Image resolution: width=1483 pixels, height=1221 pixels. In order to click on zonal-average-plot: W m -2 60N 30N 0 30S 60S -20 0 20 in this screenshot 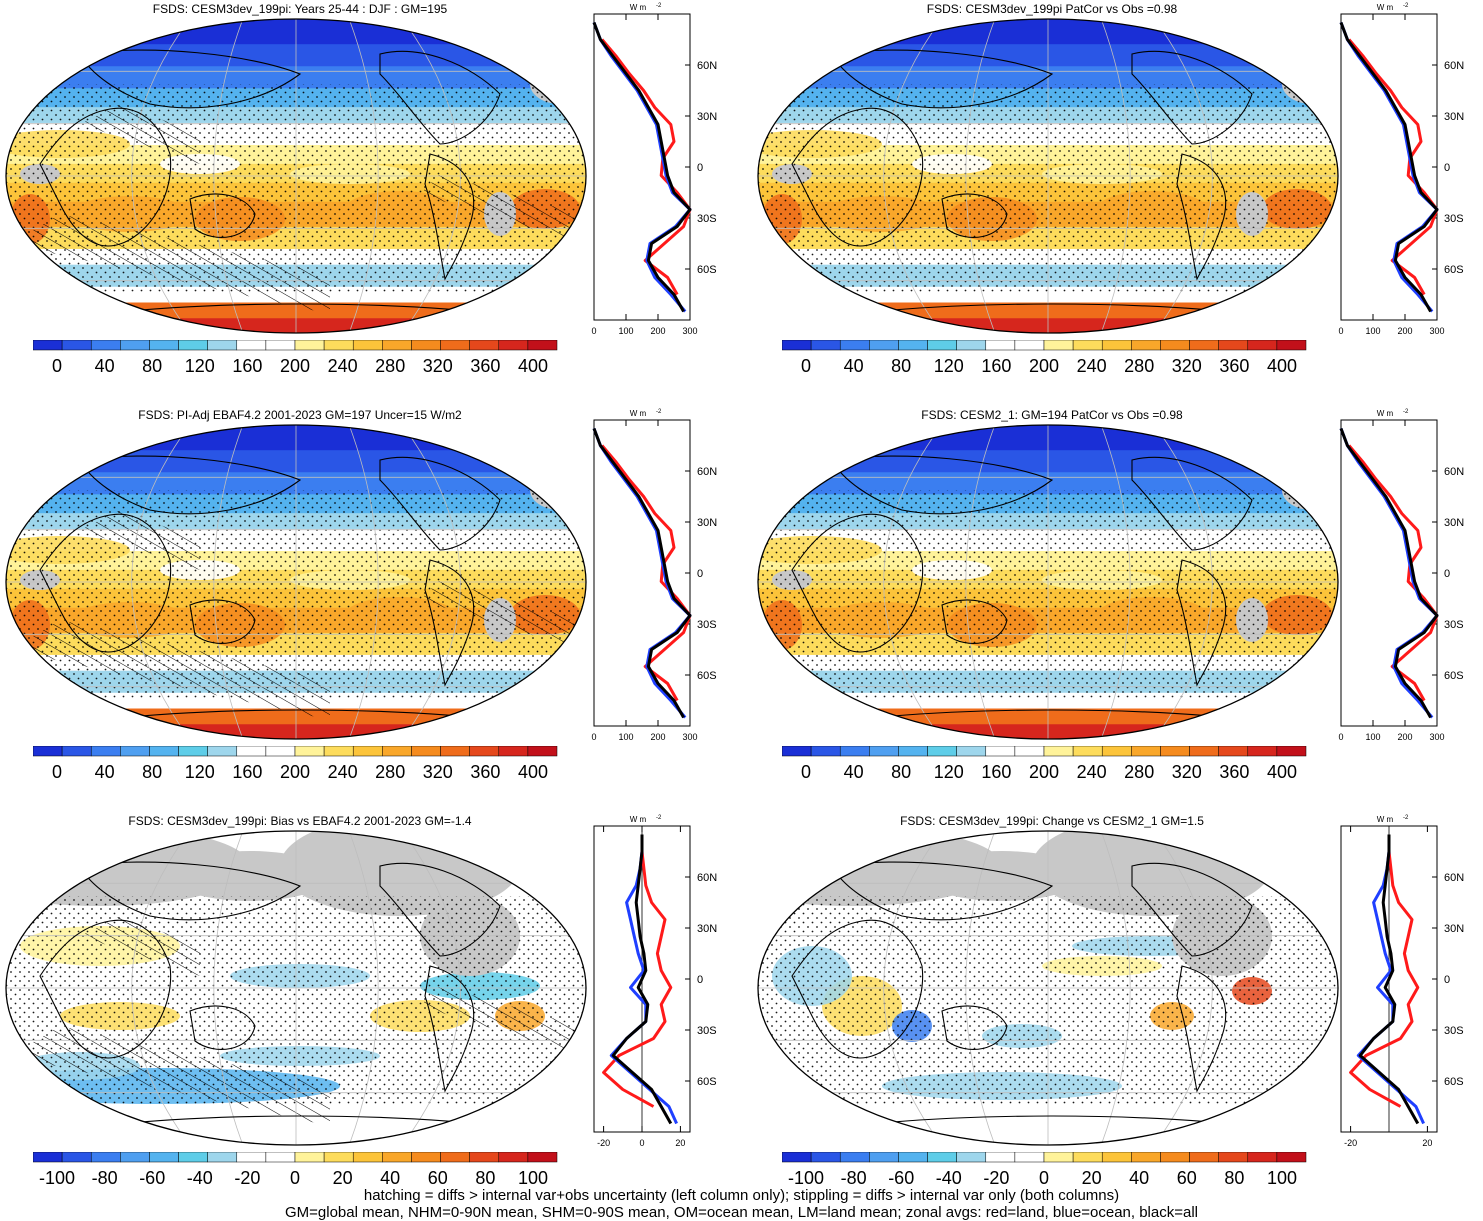, I will do `click(655, 981)`.